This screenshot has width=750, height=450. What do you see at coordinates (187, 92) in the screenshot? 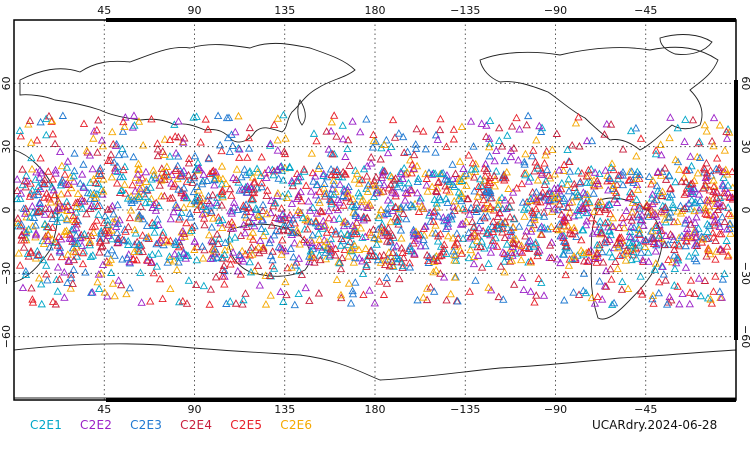
I see `eurasia-coastline` at bounding box center [187, 92].